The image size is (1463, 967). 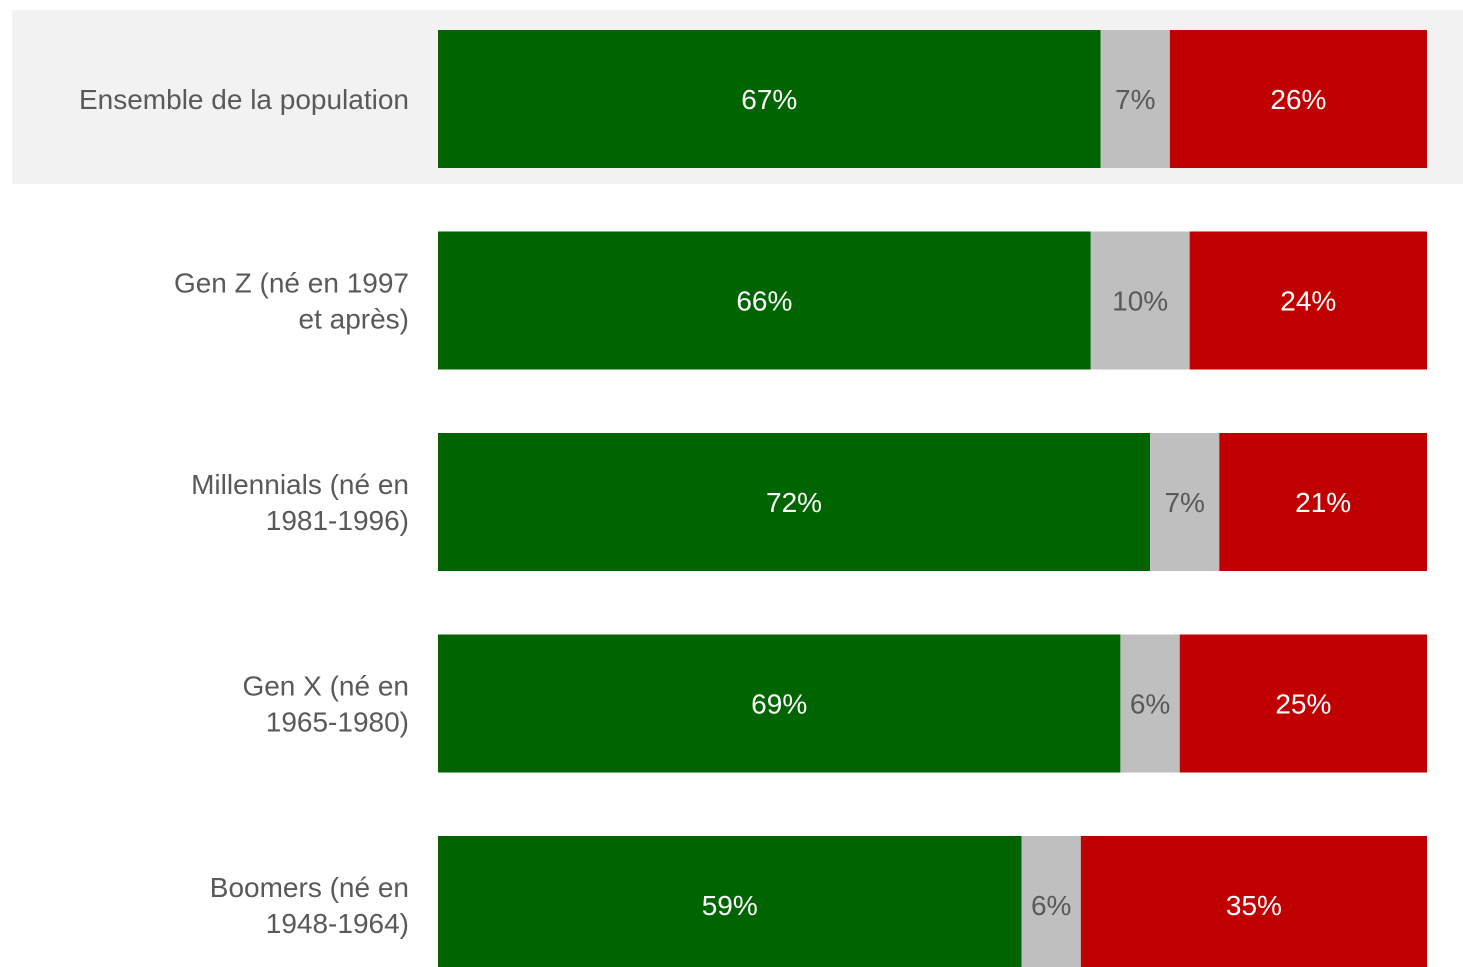 I want to click on data-label: 21%, so click(x=1323, y=502).